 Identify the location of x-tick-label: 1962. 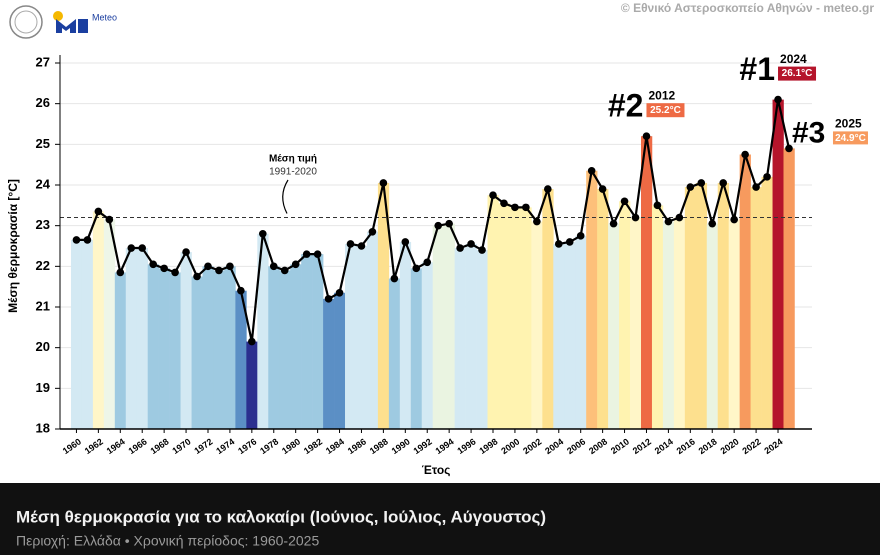
(94, 446).